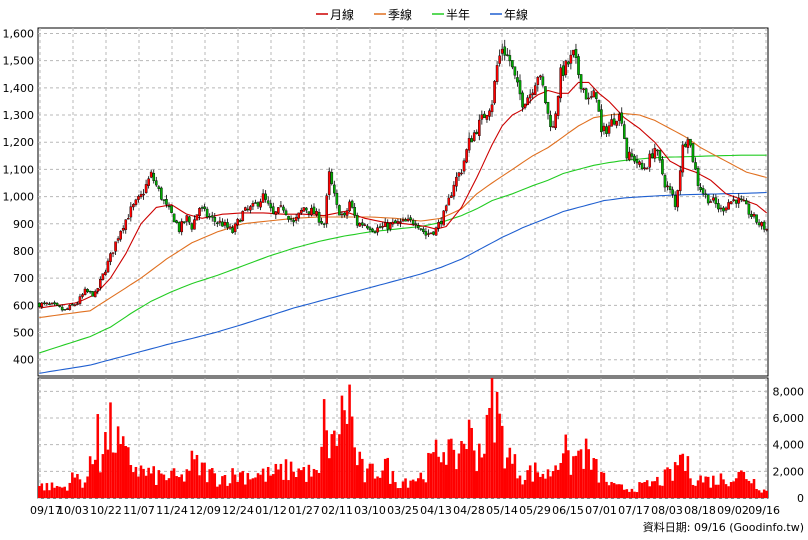 This screenshot has height=540, width=808. I want to click on date-tick-label: 11/24, so click(172, 510).